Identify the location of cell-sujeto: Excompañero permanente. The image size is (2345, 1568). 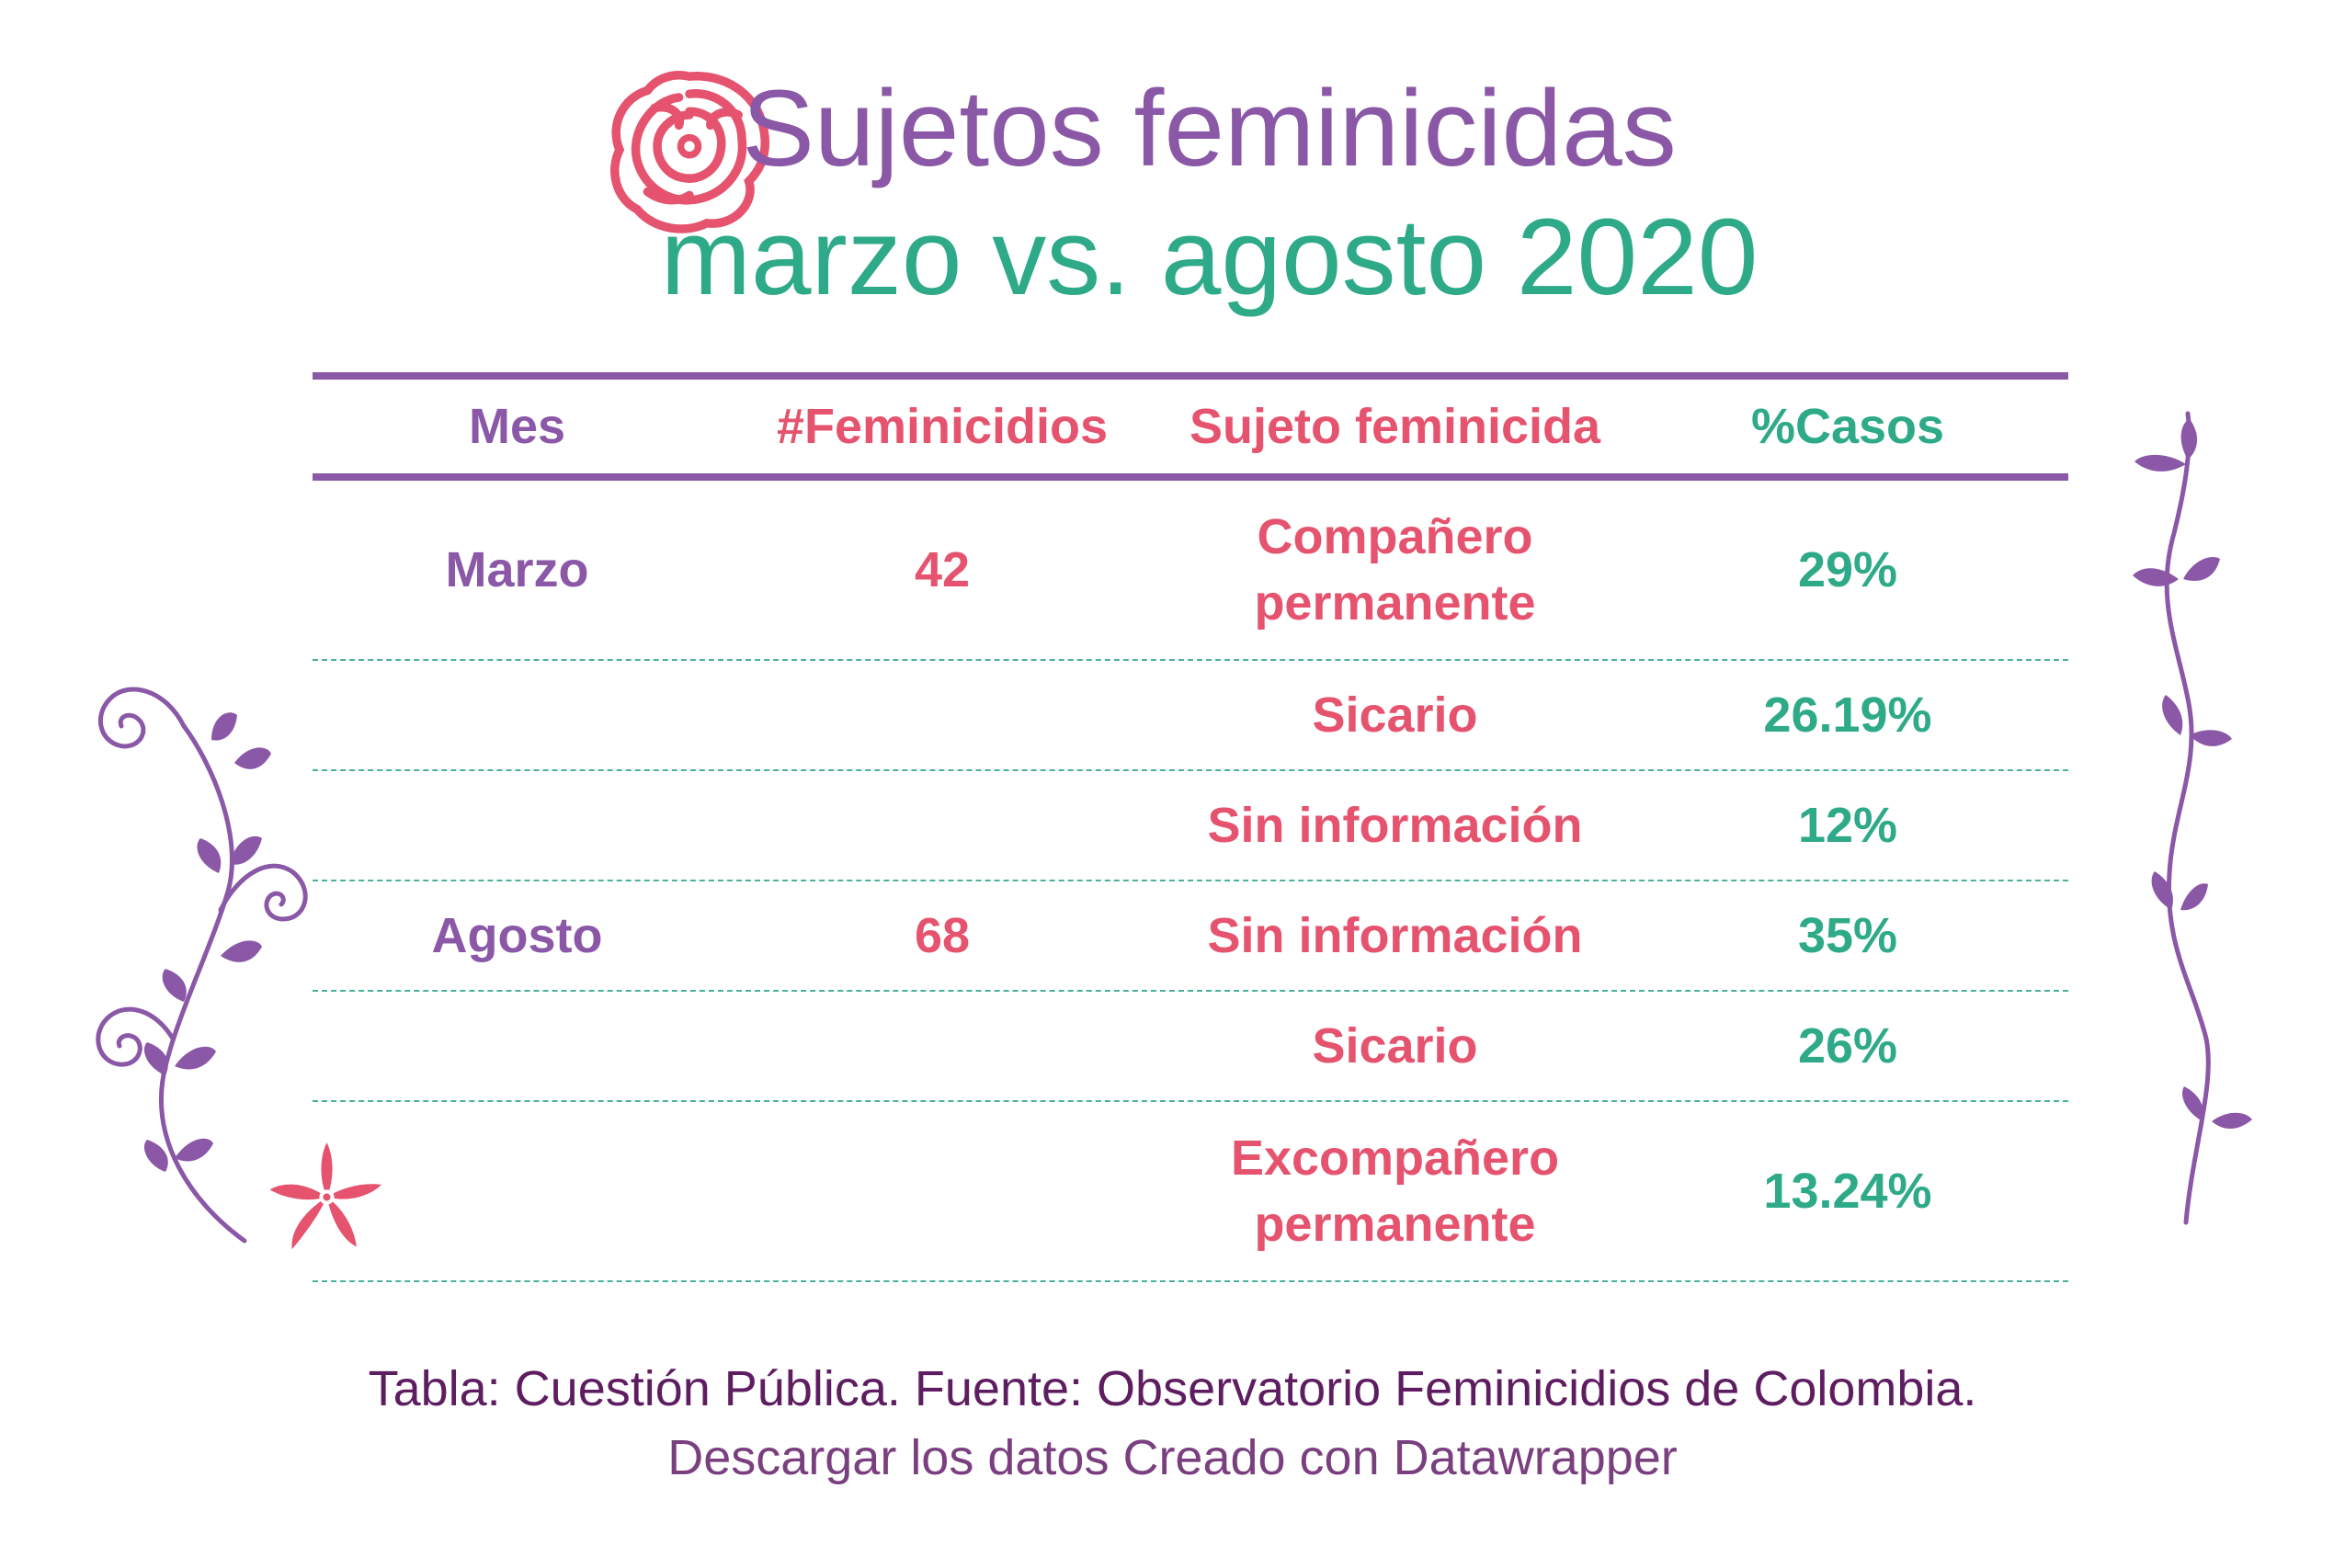
(1395, 1191).